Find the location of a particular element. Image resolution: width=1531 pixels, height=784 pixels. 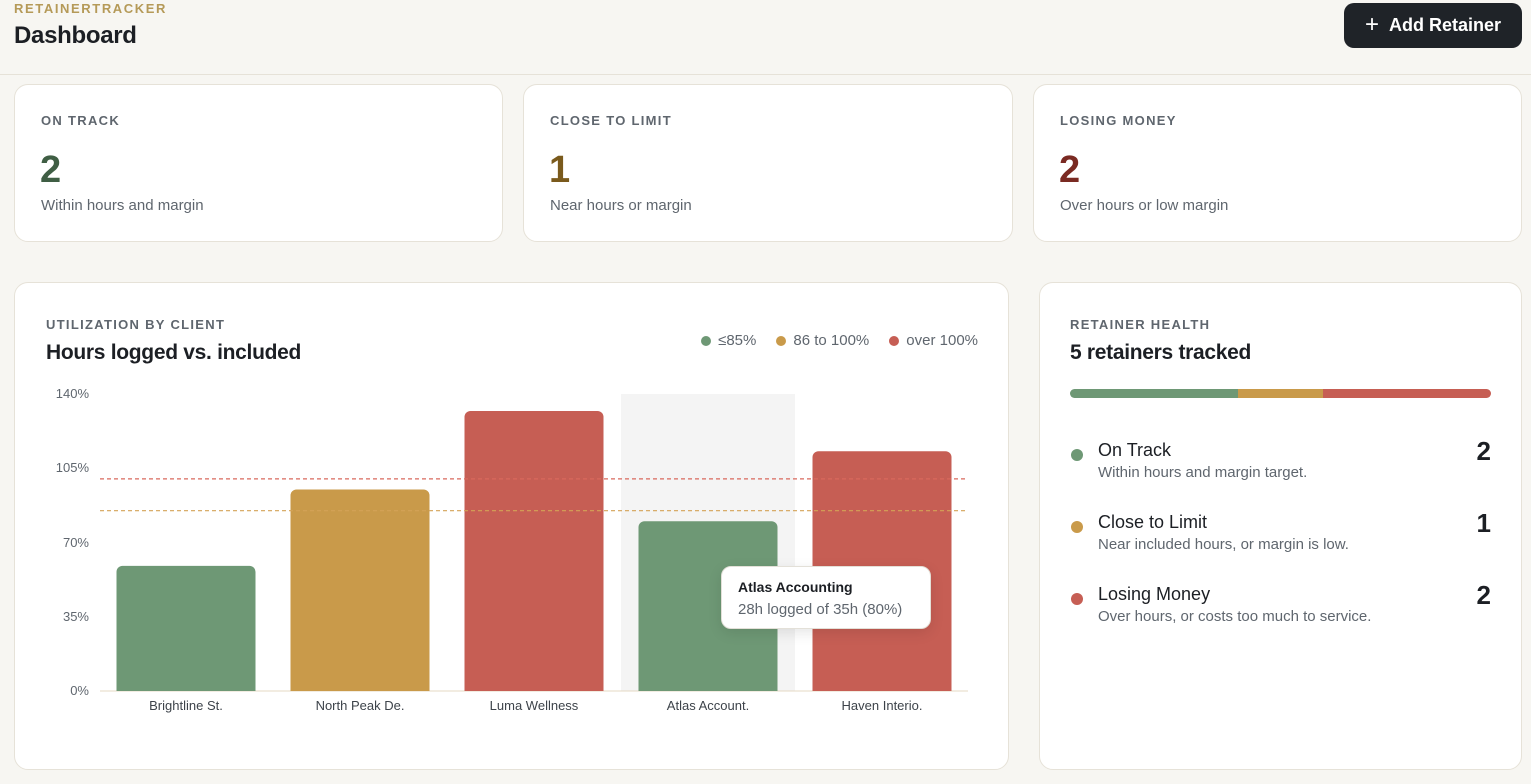

health-title: 5 retainers tracked is located at coordinates (1161, 352).